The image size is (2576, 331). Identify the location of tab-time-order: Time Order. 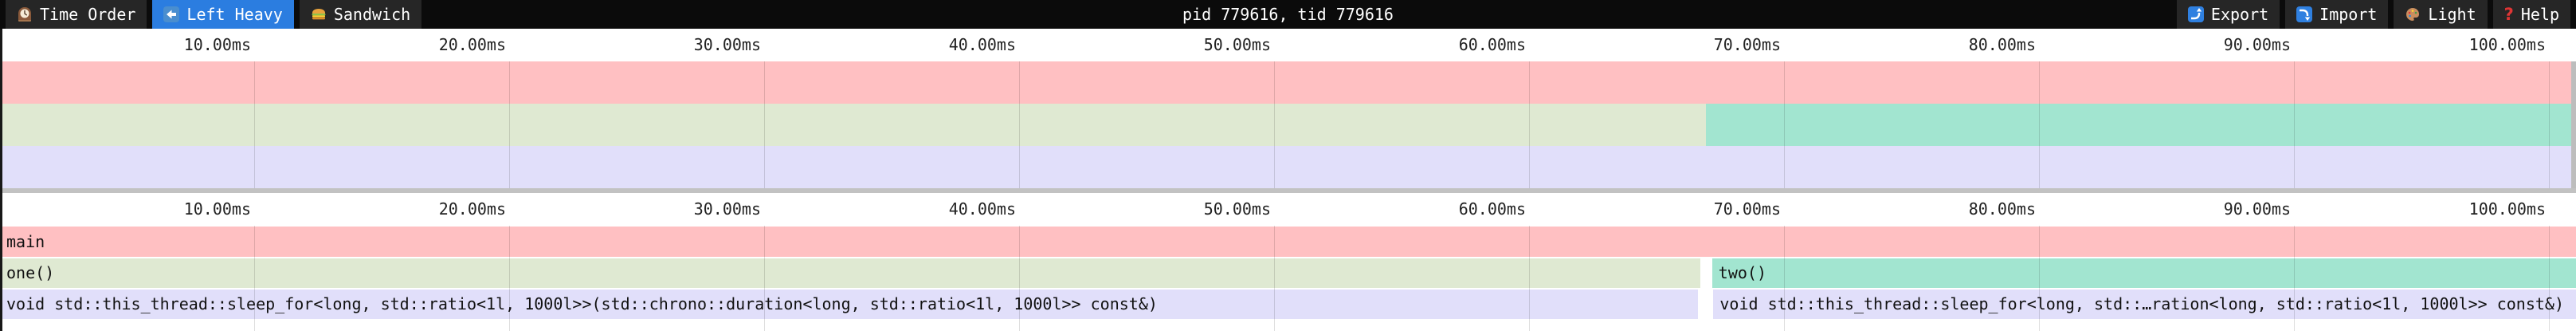
(76, 14).